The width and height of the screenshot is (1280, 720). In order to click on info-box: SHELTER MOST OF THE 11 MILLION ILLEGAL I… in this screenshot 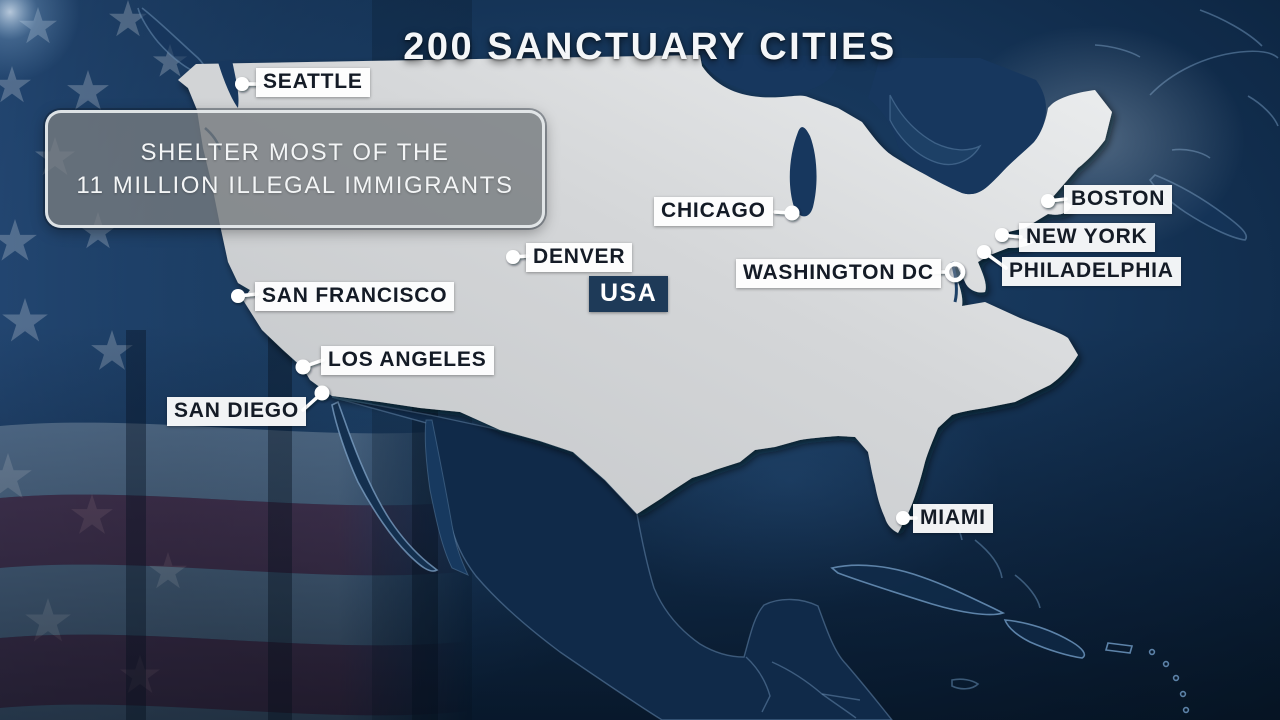, I will do `click(295, 169)`.